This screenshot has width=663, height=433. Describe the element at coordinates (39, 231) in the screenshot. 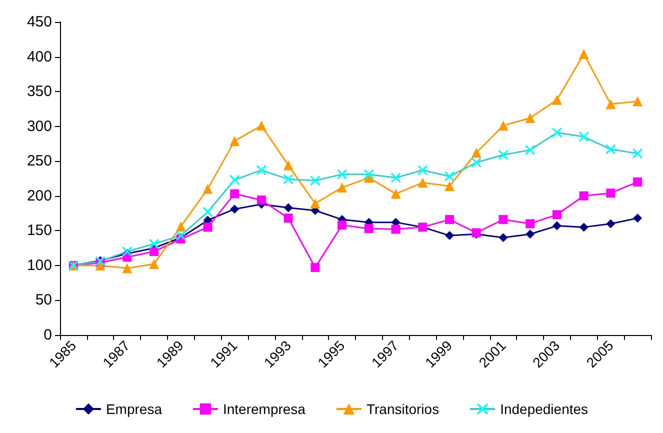

I see `y-tick-label: 150` at that location.